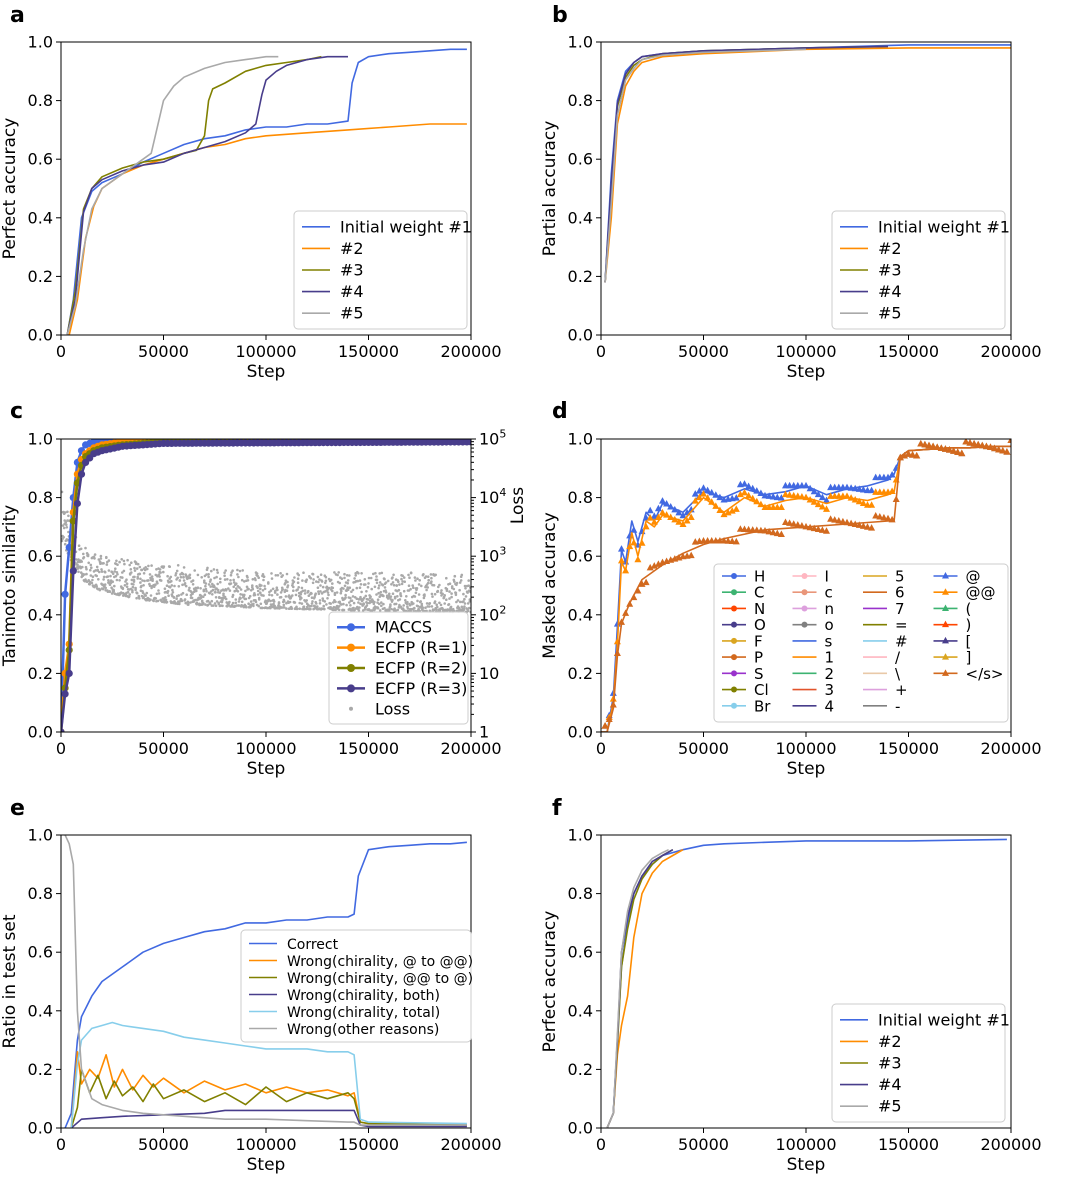 This screenshot has height=1188, width=1080. Describe the element at coordinates (313, 945) in the screenshot. I see `legend-label: Correct` at that location.